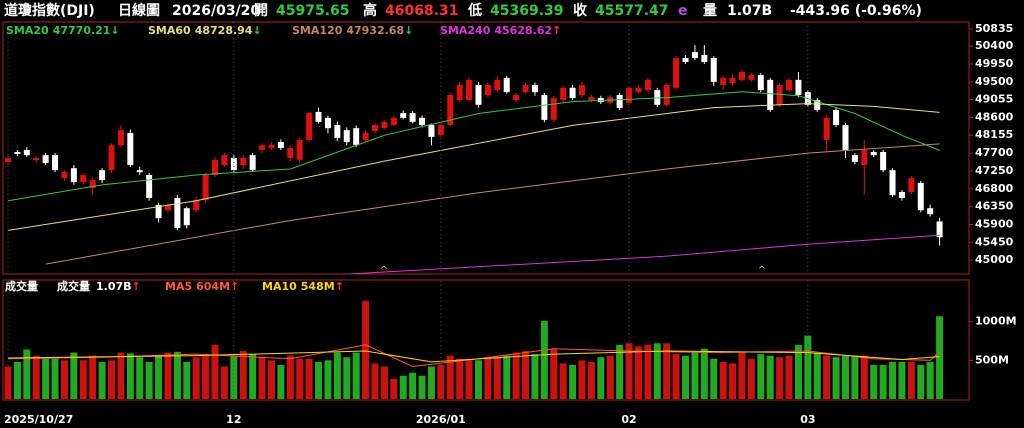 The width and height of the screenshot is (1024, 428). I want to click on y-tick-label: 500M, so click(992, 359).